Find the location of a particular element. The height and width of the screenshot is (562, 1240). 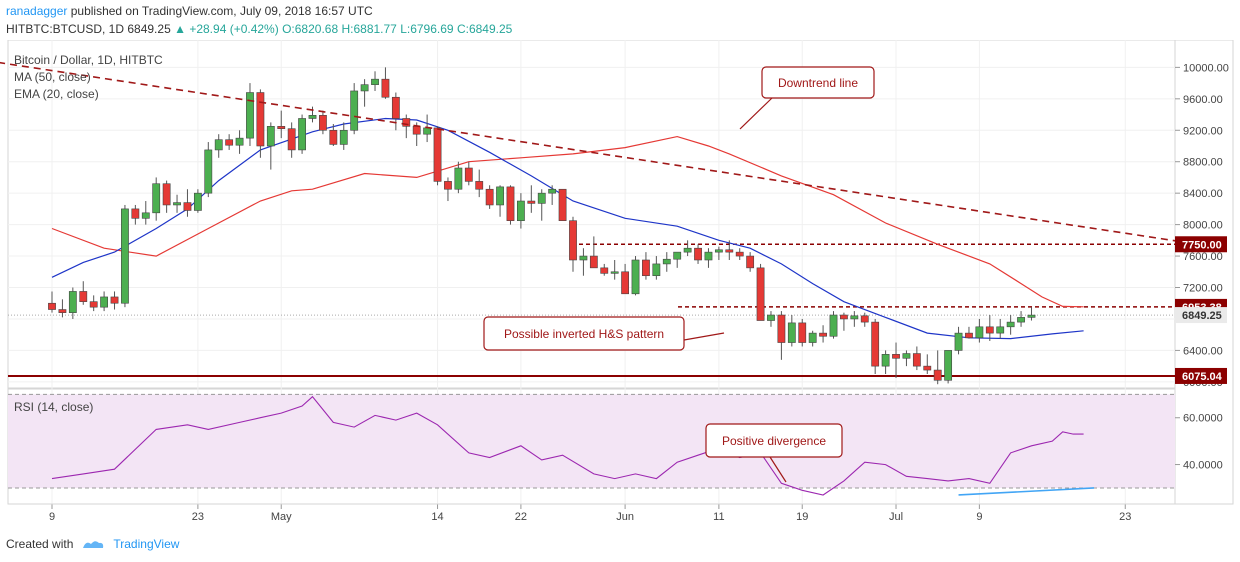

symbol-label: HITBTC:BTCUSD, 1D is located at coordinates (65, 29).